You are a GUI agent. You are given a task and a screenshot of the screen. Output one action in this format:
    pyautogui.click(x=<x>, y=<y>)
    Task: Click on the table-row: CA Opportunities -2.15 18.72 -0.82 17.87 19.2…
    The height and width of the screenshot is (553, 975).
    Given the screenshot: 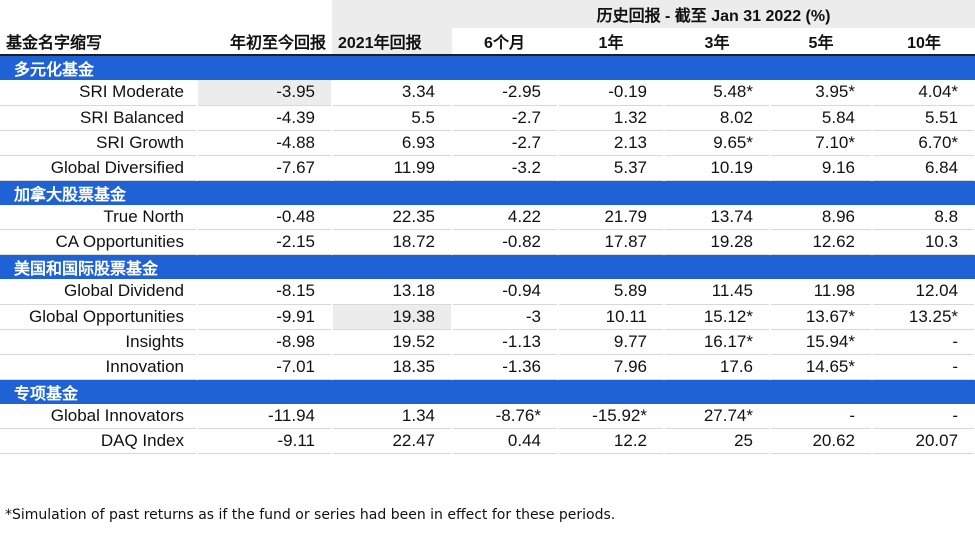 What is the action you would take?
    pyautogui.click(x=487, y=242)
    